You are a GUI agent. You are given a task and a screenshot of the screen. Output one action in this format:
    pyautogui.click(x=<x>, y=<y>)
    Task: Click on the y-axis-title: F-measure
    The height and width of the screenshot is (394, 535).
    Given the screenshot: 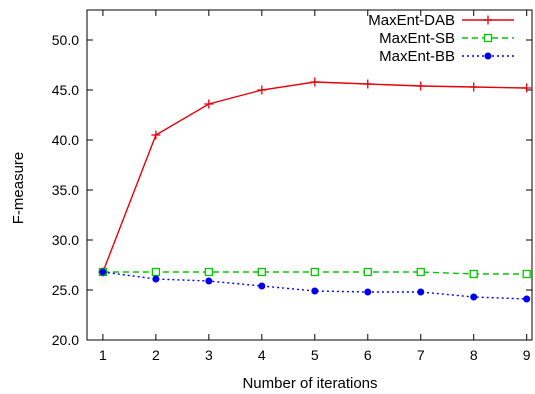 What is the action you would take?
    pyautogui.click(x=18, y=188)
    